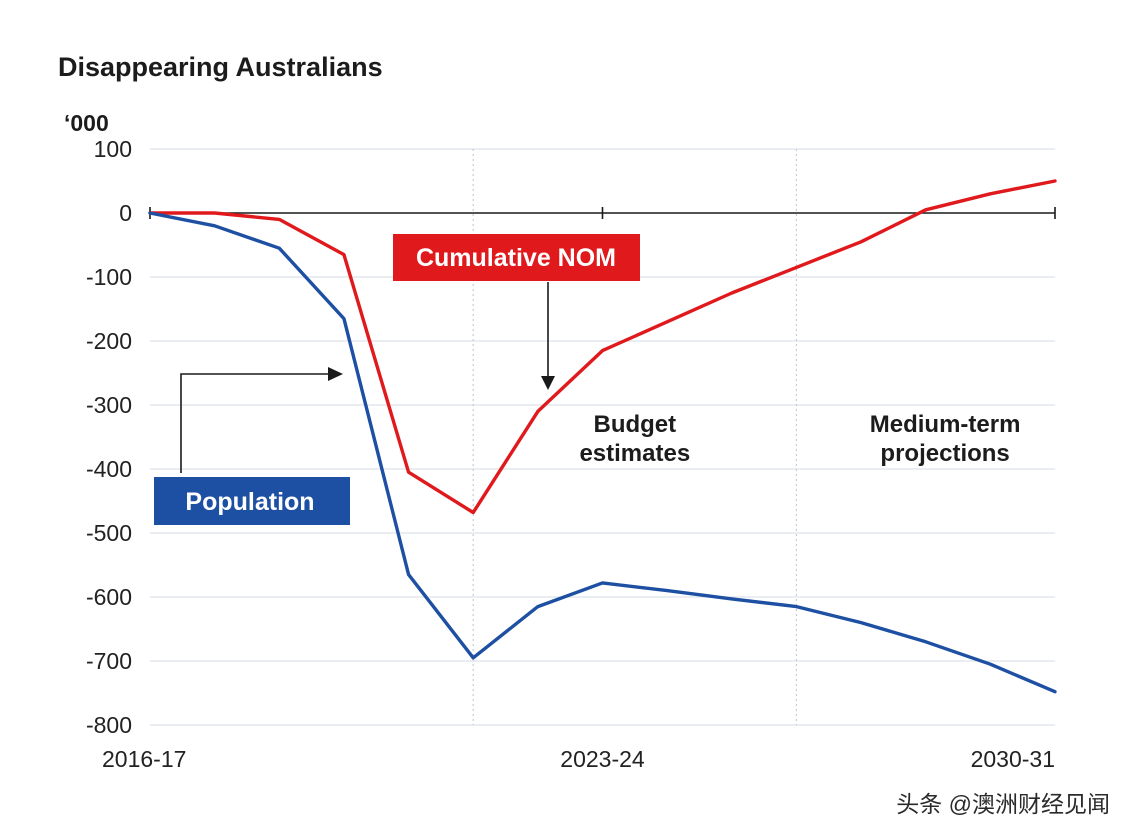 The width and height of the screenshot is (1134, 838). What do you see at coordinates (125, 213) in the screenshot?
I see `y-tick-label: 0` at bounding box center [125, 213].